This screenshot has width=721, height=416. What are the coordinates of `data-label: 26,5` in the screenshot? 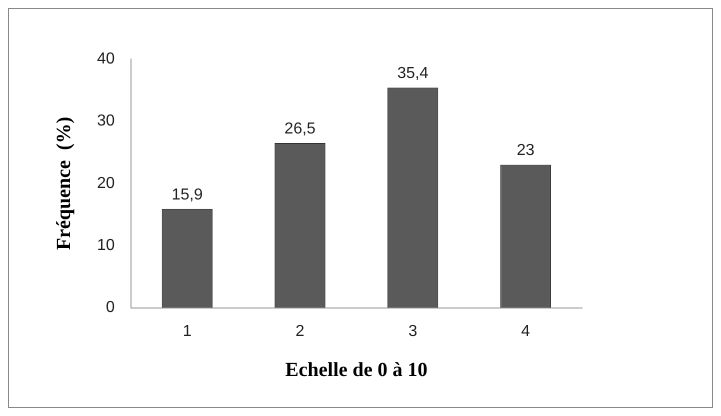 It's located at (300, 129).